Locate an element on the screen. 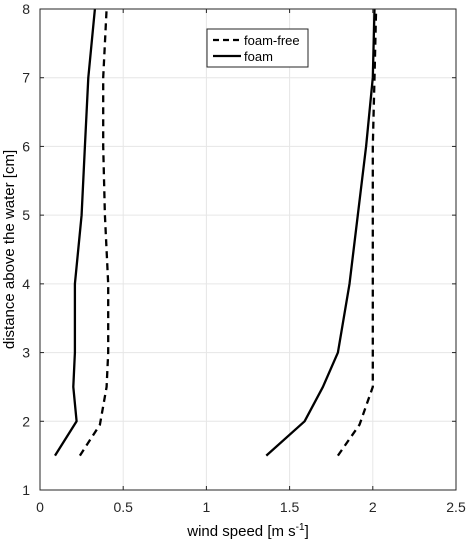 This screenshot has height=550, width=470. y-tick-label: 6 is located at coordinates (26, 146).